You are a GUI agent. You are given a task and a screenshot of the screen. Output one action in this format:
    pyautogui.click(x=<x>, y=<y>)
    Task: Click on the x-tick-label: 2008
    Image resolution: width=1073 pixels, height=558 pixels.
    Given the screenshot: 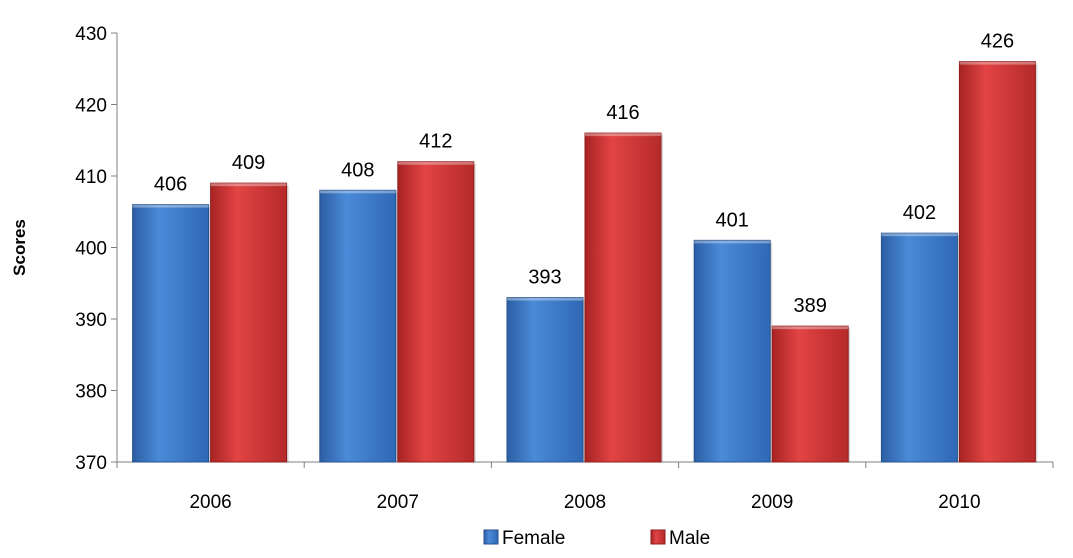 What is the action you would take?
    pyautogui.click(x=585, y=502)
    